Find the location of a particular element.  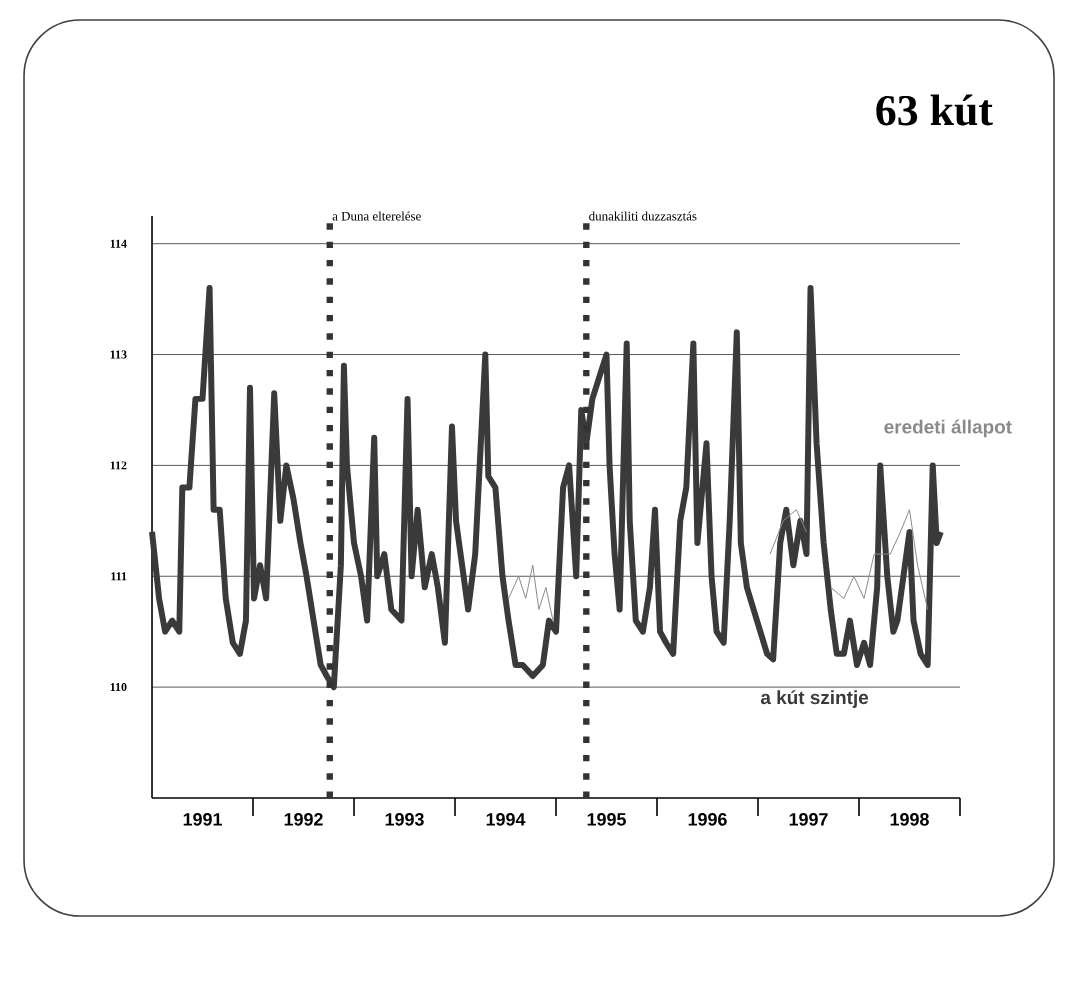

x-tick-label: 1992 is located at coordinates (303, 819).